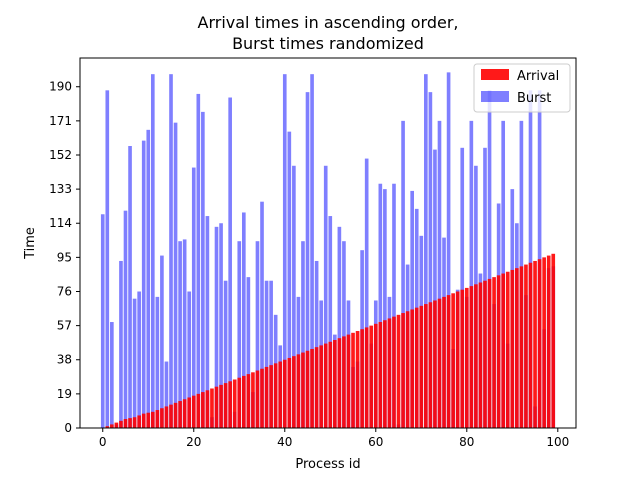  I want to click on y-axis-label: Time, so click(30, 243).